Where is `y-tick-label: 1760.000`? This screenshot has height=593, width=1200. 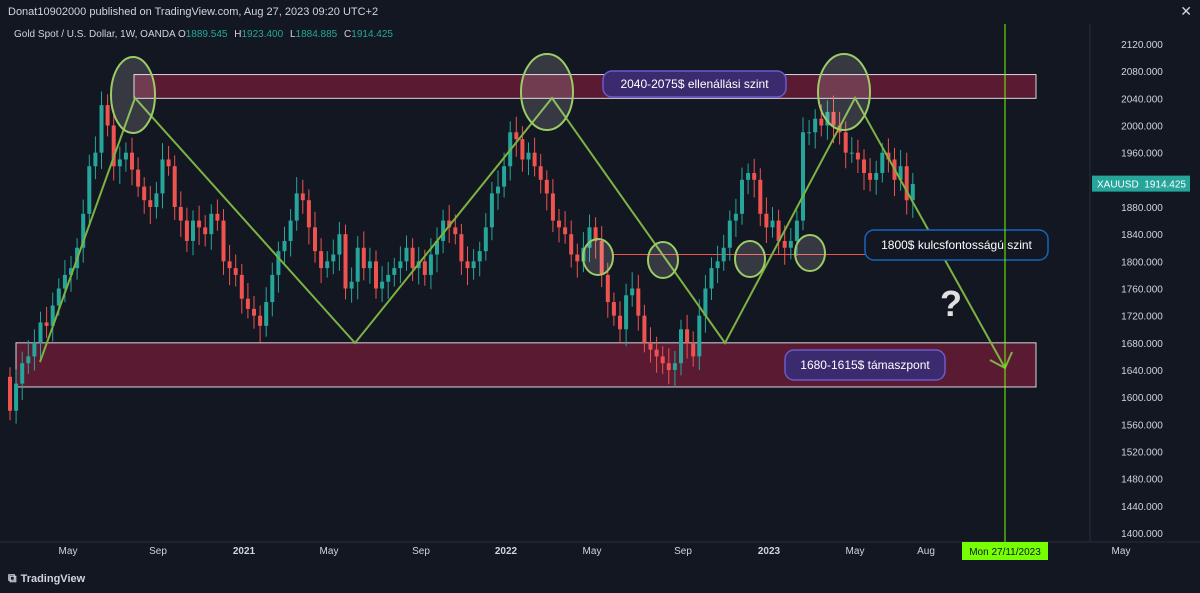 y-tick-label: 1760.000 is located at coordinates (1142, 290).